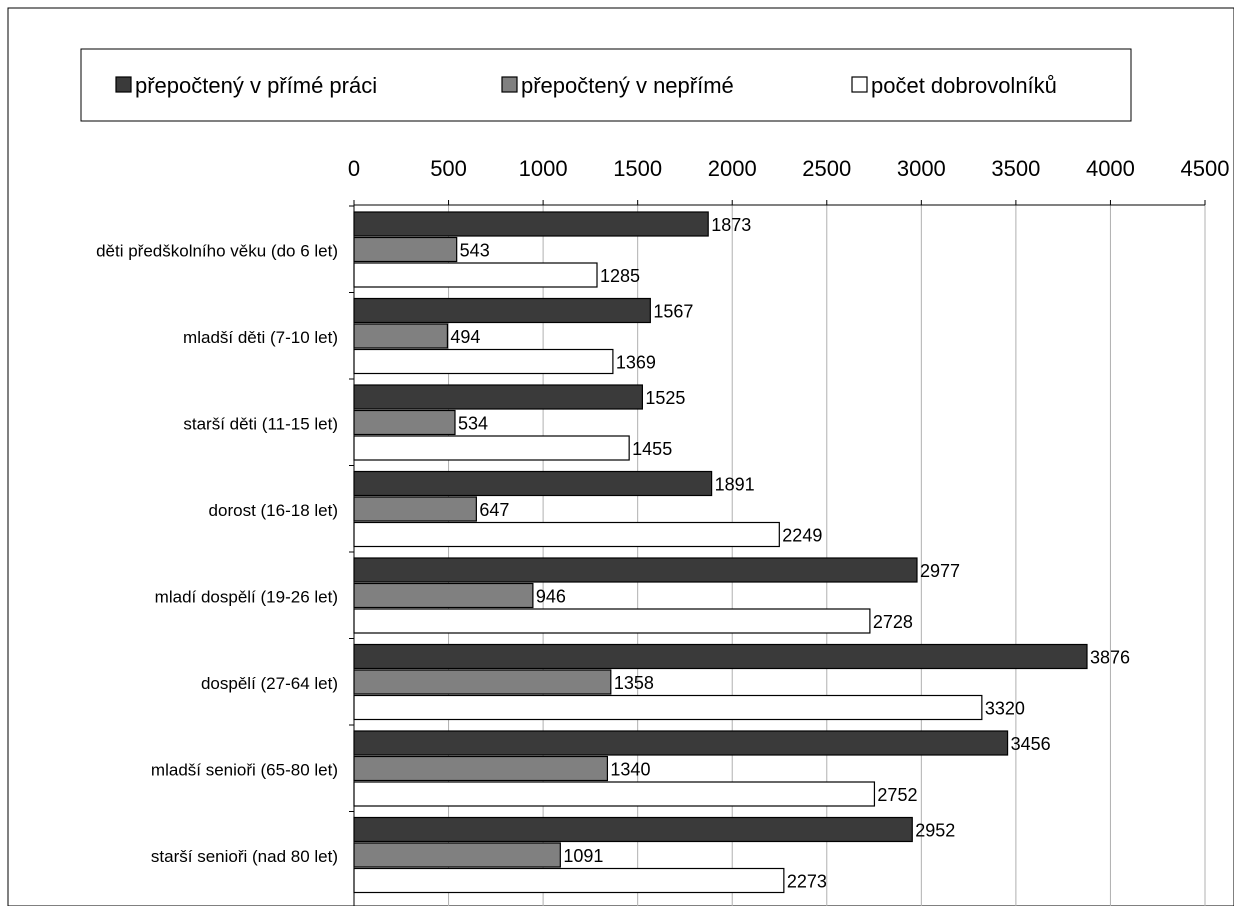 The image size is (1234, 906). I want to click on tick-label: 4500, so click(1205, 168).